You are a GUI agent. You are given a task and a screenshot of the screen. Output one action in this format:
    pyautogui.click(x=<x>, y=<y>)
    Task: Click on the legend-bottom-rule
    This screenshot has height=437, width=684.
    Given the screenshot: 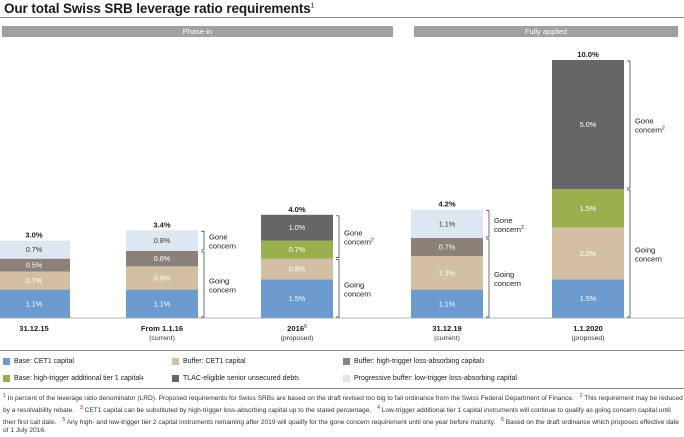 What is the action you would take?
    pyautogui.click(x=342, y=388)
    